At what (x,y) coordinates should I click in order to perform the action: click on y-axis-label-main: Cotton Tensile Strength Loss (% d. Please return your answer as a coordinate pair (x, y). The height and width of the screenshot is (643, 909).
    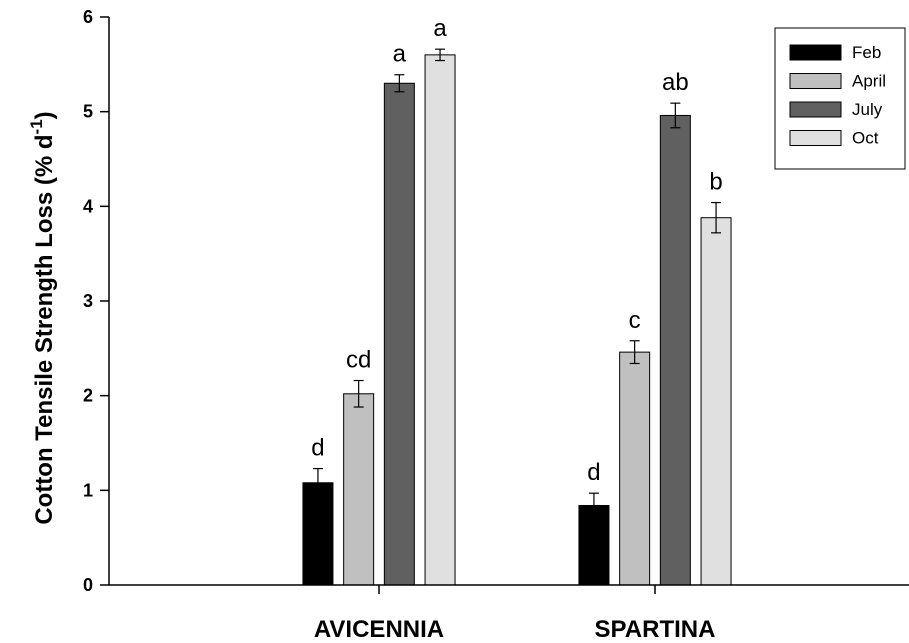
    Looking at the image, I should click on (44, 329).